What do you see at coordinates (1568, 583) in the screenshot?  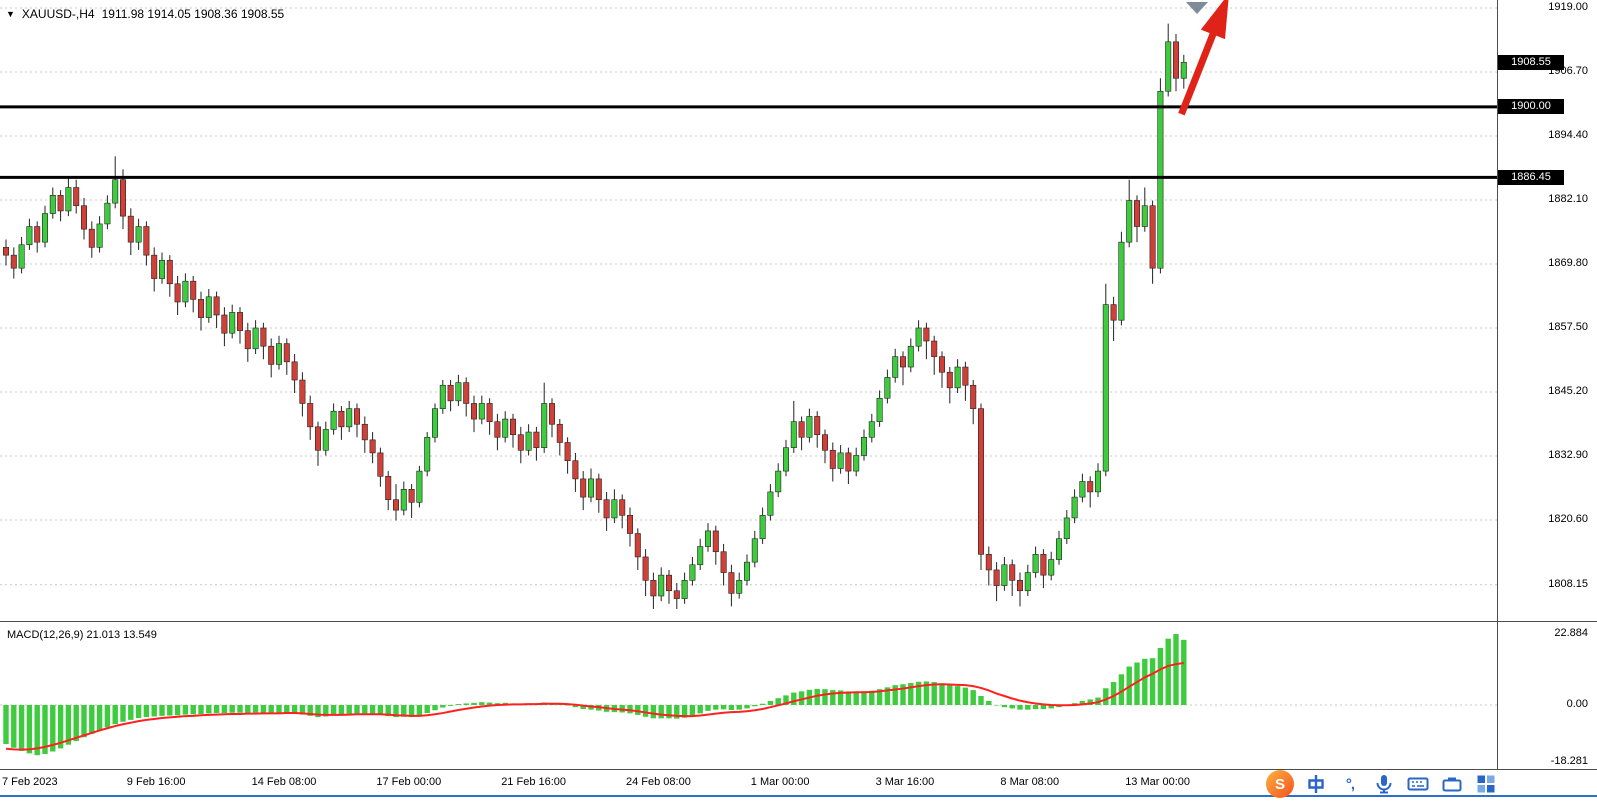 I see `price-scale-label: 1808.15` at bounding box center [1568, 583].